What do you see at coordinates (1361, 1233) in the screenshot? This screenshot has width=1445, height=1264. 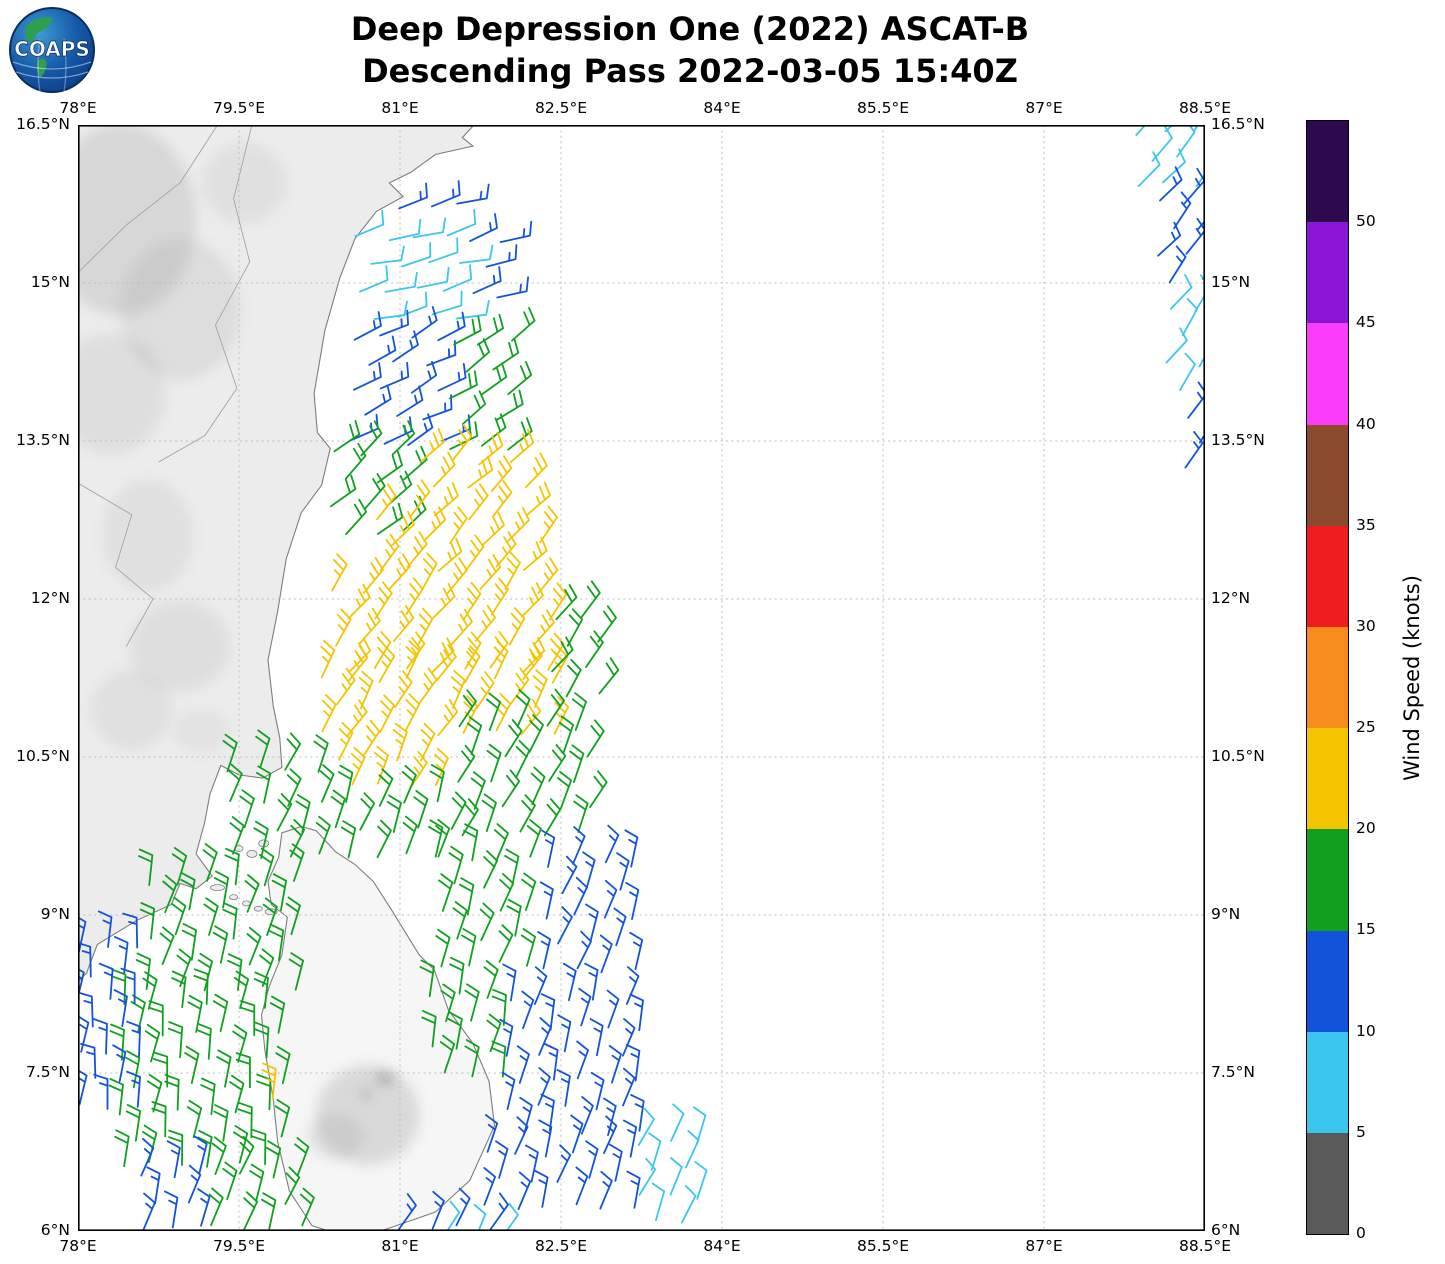 I see `colorbar-tick-label: 0` at bounding box center [1361, 1233].